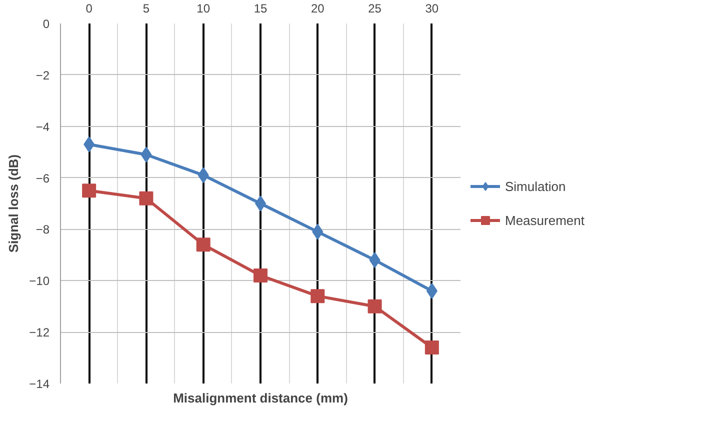 This screenshot has width=715, height=444. What do you see at coordinates (89, 9) in the screenshot?
I see `x-tick-label: 0` at bounding box center [89, 9].